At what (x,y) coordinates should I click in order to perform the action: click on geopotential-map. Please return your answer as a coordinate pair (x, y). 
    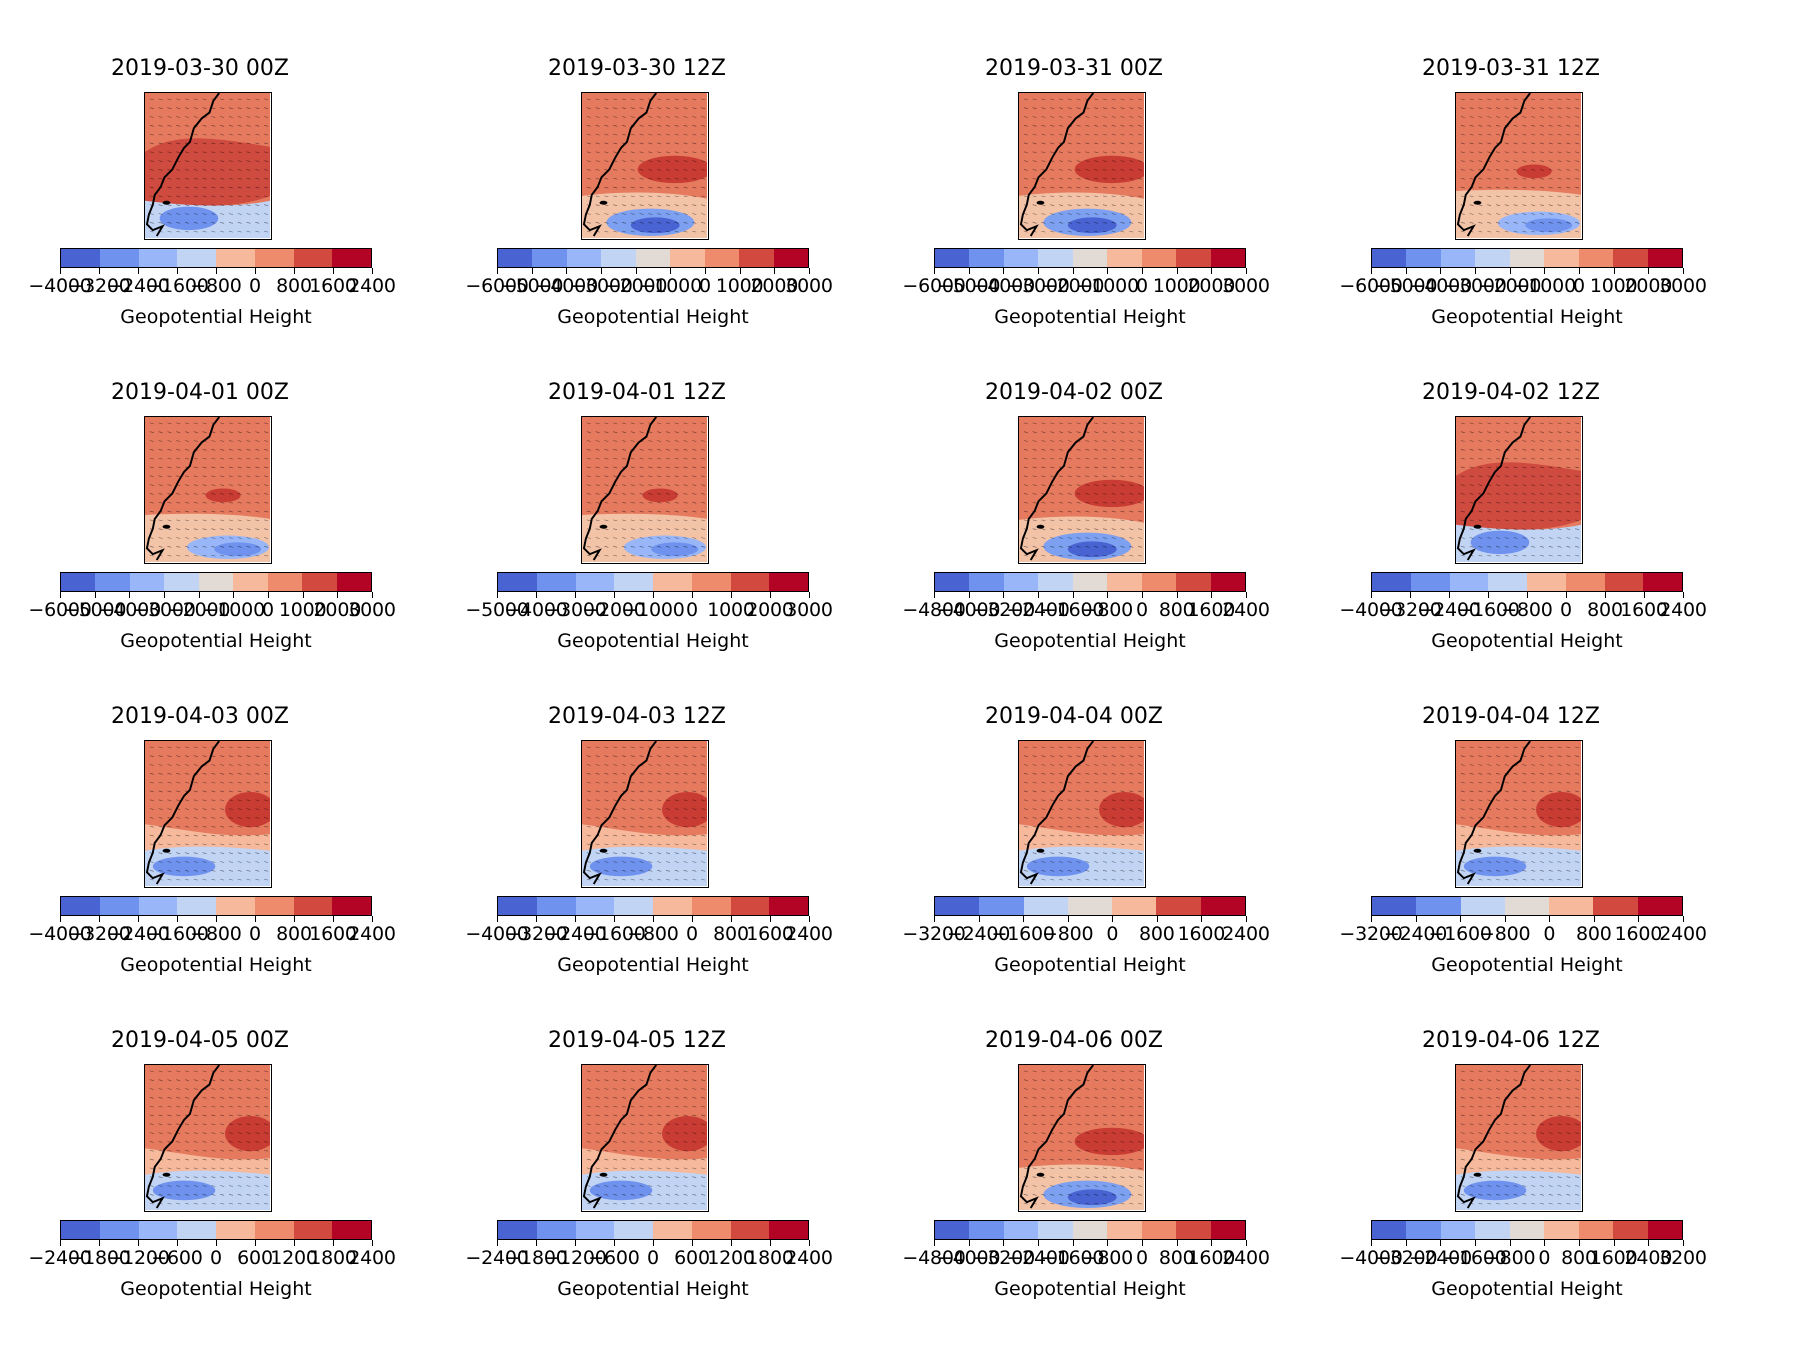
    Looking at the image, I should click on (645, 490).